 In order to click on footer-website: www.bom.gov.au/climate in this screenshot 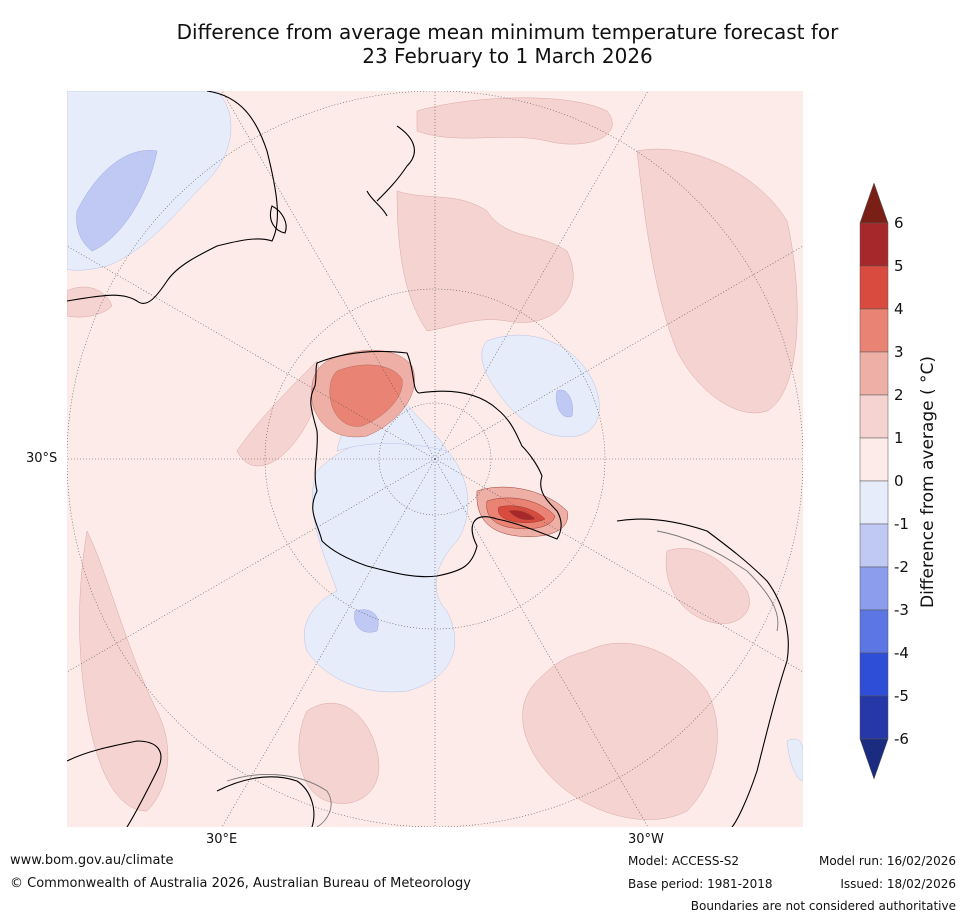, I will do `click(92, 860)`.